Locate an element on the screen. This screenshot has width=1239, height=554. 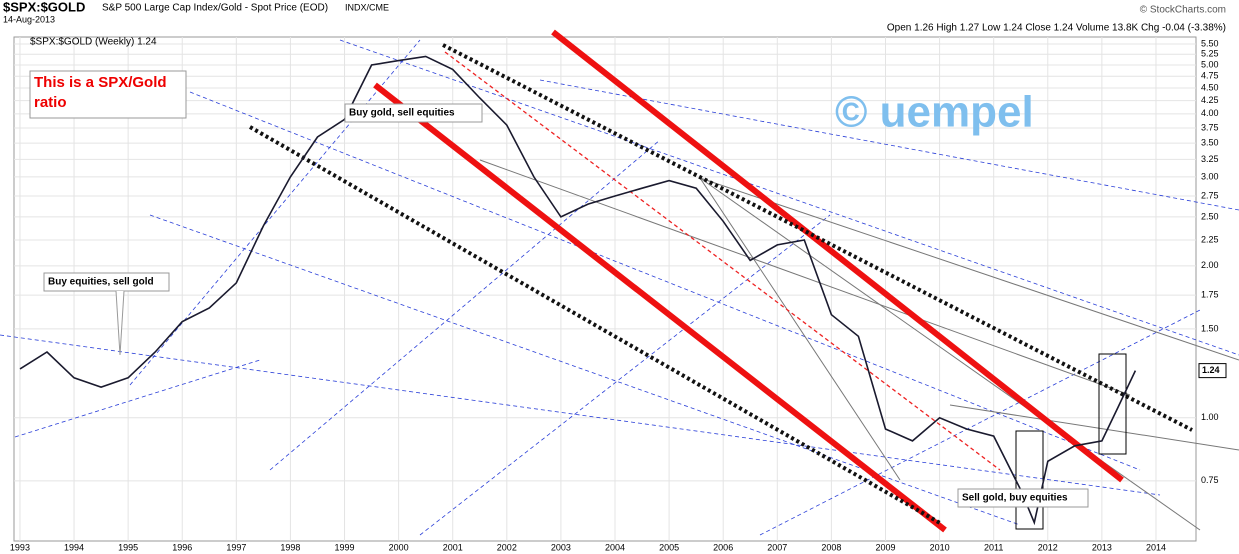
y-tick-label: 5.00 is located at coordinates (1210, 64).